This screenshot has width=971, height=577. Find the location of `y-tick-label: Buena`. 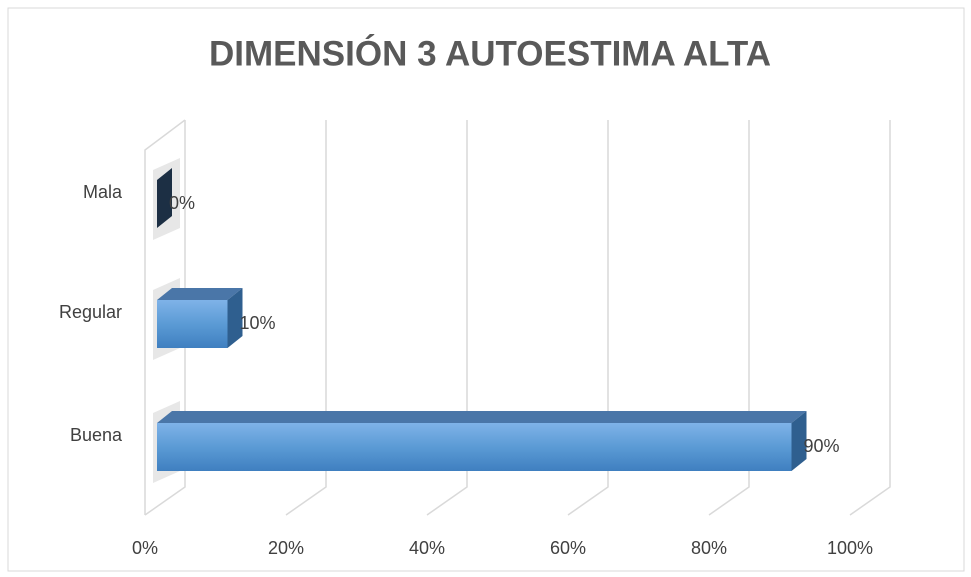

y-tick-label: Buena is located at coordinates (96, 435).